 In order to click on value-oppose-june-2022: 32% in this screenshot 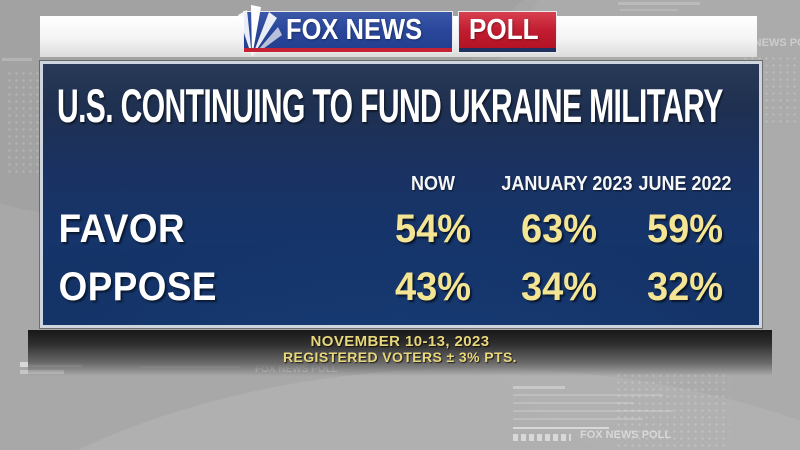, I will do `click(685, 286)`.